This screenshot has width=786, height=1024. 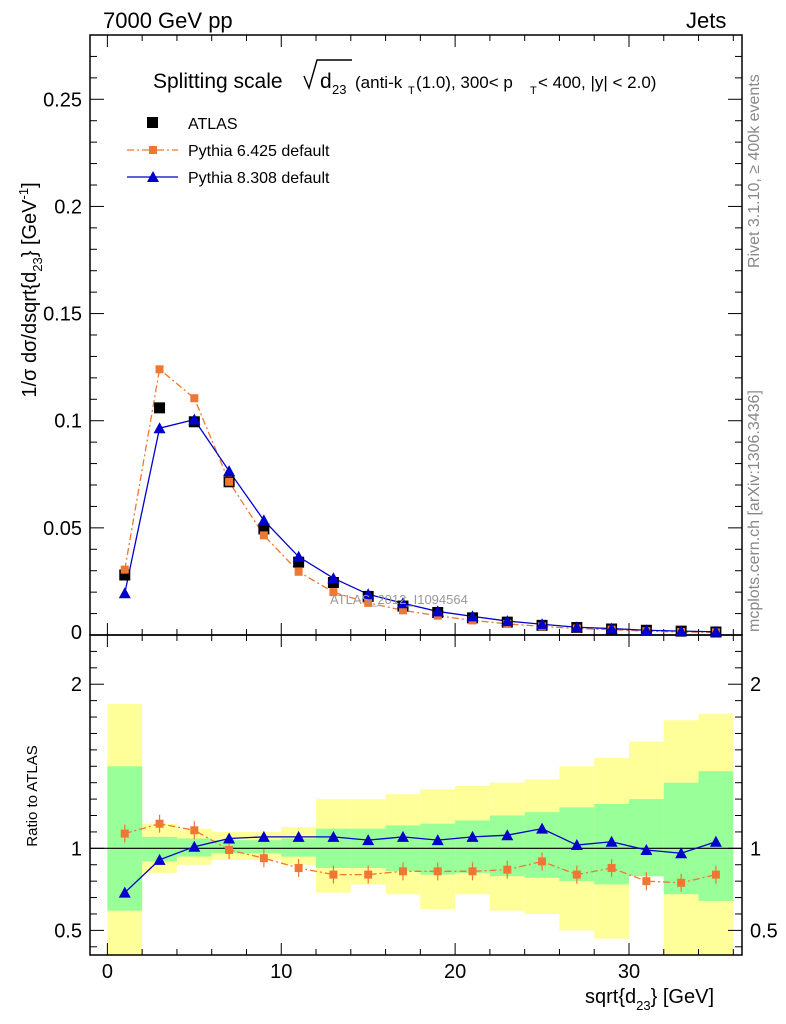 I want to click on title-detail-sub-2: T, so click(x=533, y=91).